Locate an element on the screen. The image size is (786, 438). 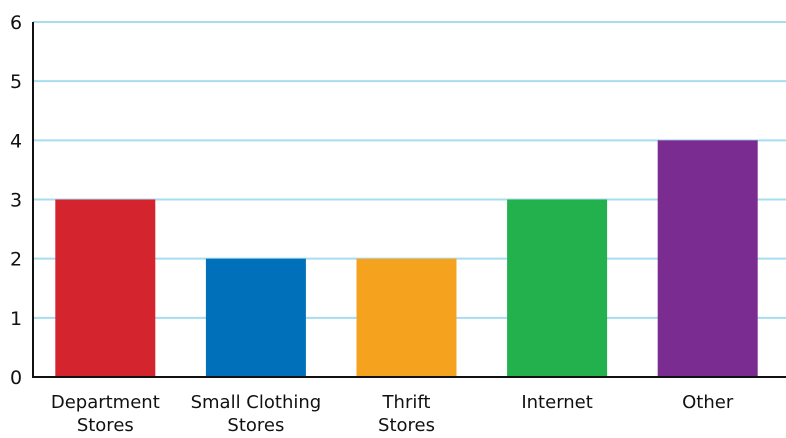
x-category-label: Other is located at coordinates (708, 402).